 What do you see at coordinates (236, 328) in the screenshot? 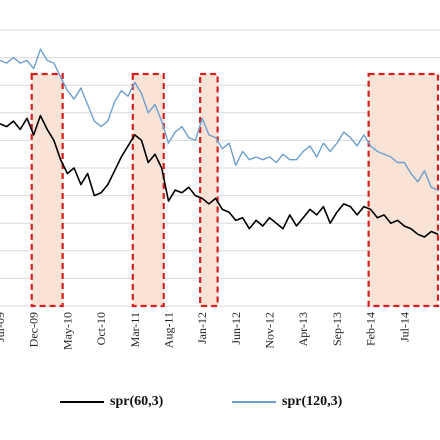
I see `x-tick-label: Jun-12` at bounding box center [236, 328].